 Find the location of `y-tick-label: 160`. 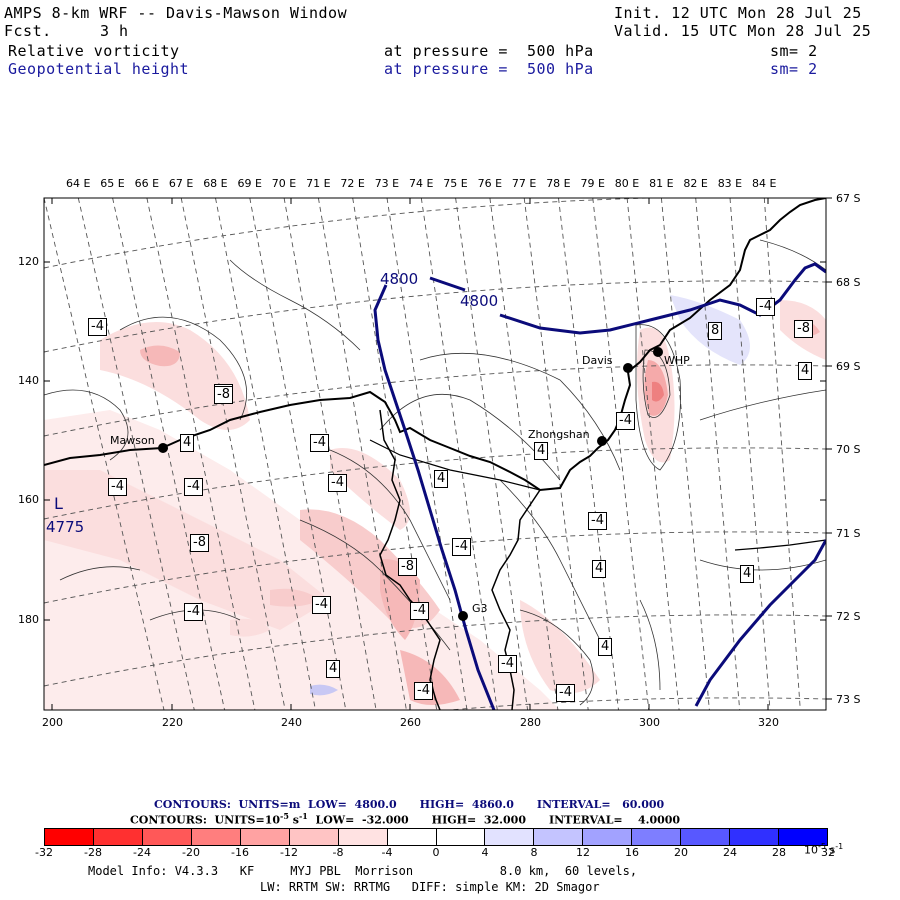

y-tick-label: 160 is located at coordinates (28, 499).